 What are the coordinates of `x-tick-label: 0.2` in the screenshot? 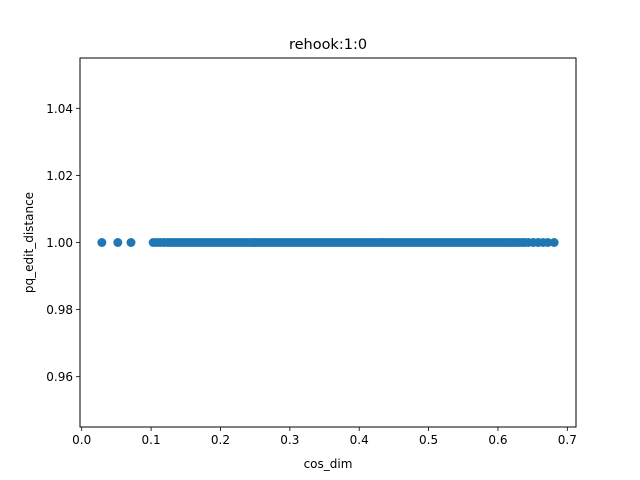 It's located at (220, 440).